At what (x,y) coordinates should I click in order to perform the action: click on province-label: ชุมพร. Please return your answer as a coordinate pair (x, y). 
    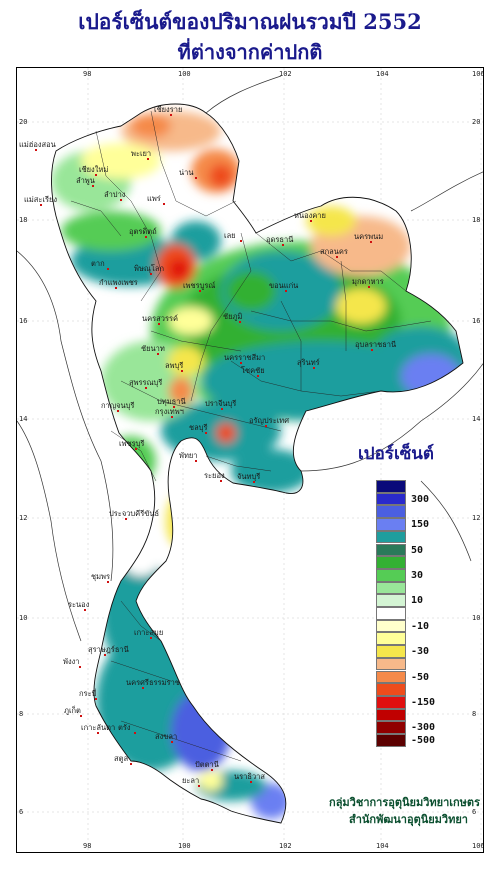
    Looking at the image, I should click on (100, 576).